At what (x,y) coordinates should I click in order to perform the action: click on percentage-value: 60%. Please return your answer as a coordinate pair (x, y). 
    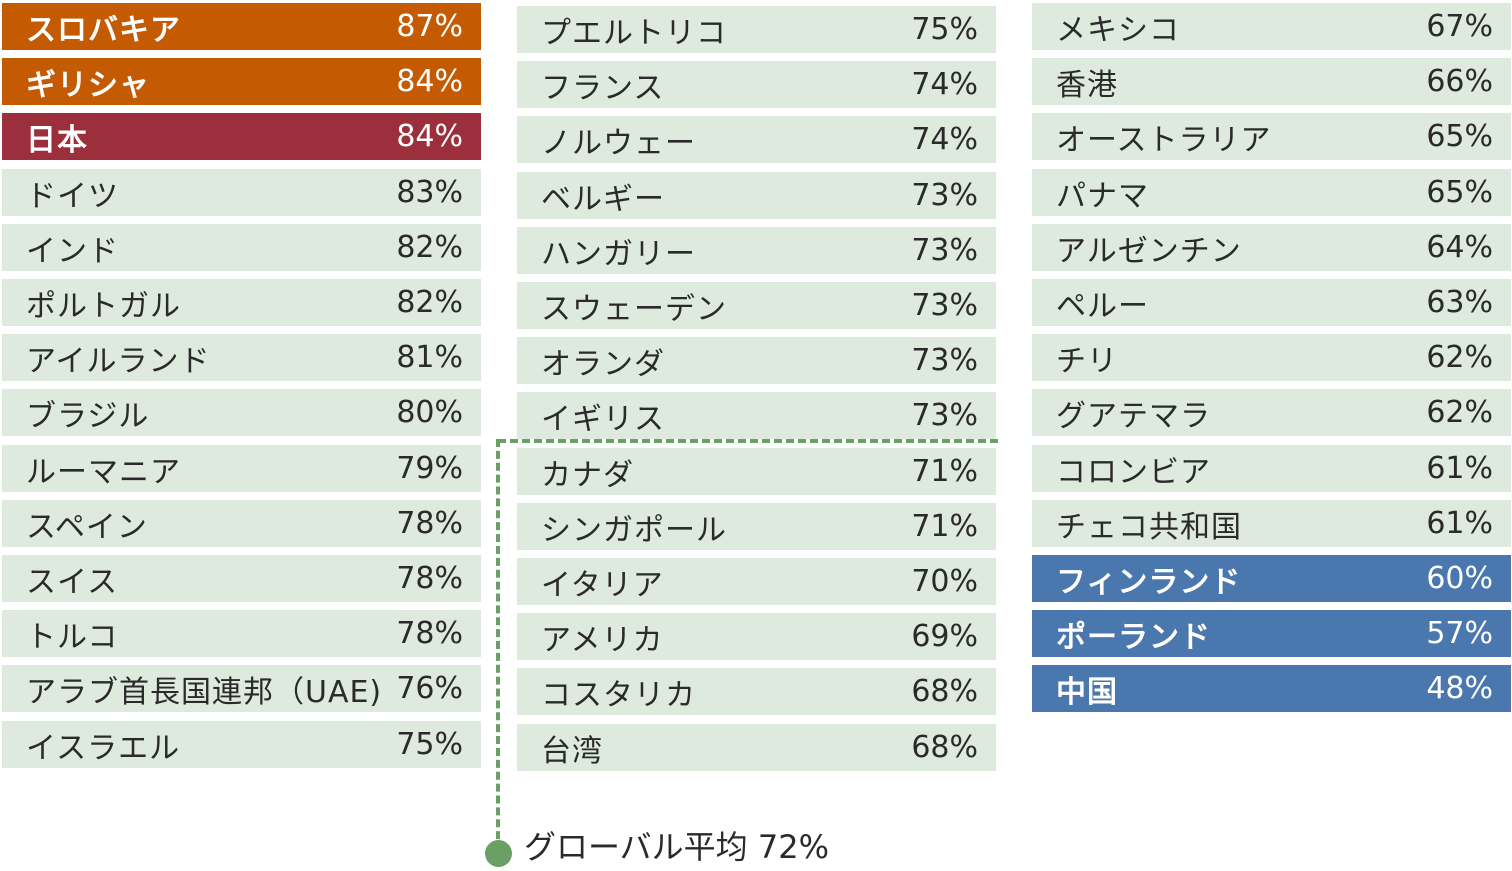
    Looking at the image, I should click on (1459, 578).